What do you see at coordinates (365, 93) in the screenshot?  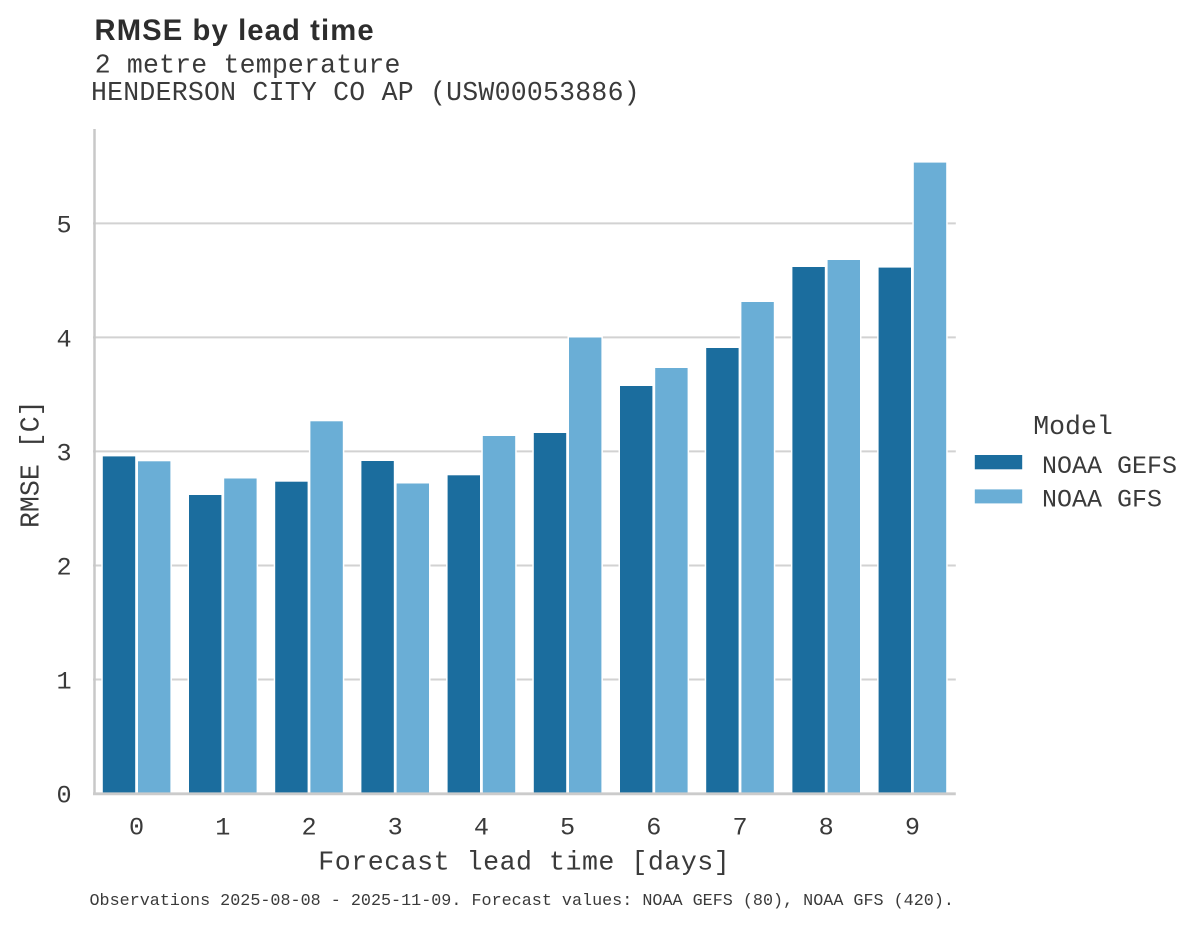 I see `svg-text:HENDERSON CITY CO AP (USW00053: HENDERSON CITY CO AP (USW00053886)` at bounding box center [365, 93].